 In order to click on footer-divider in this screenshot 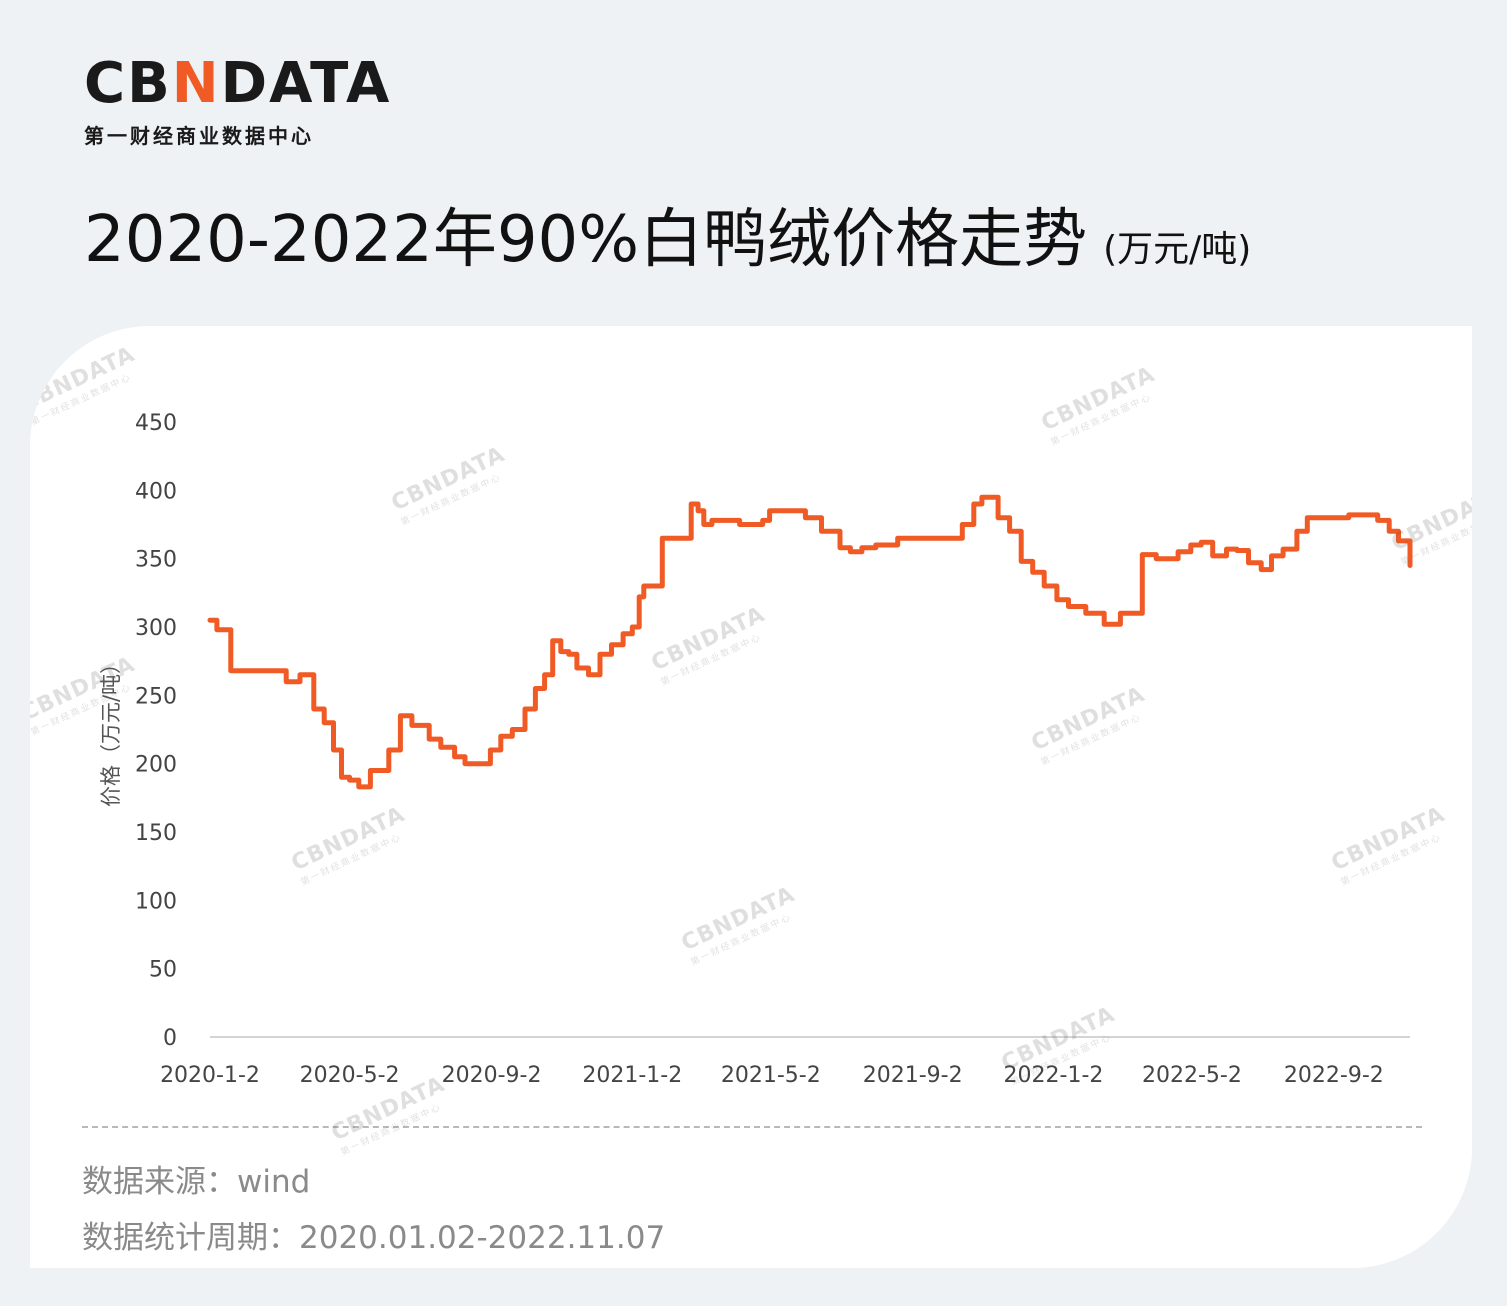, I will do `click(752, 1127)`.